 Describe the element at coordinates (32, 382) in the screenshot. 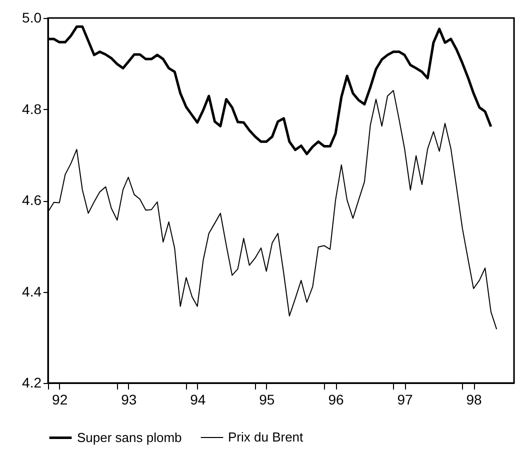

I see `y-tick-label: 4.2` at that location.